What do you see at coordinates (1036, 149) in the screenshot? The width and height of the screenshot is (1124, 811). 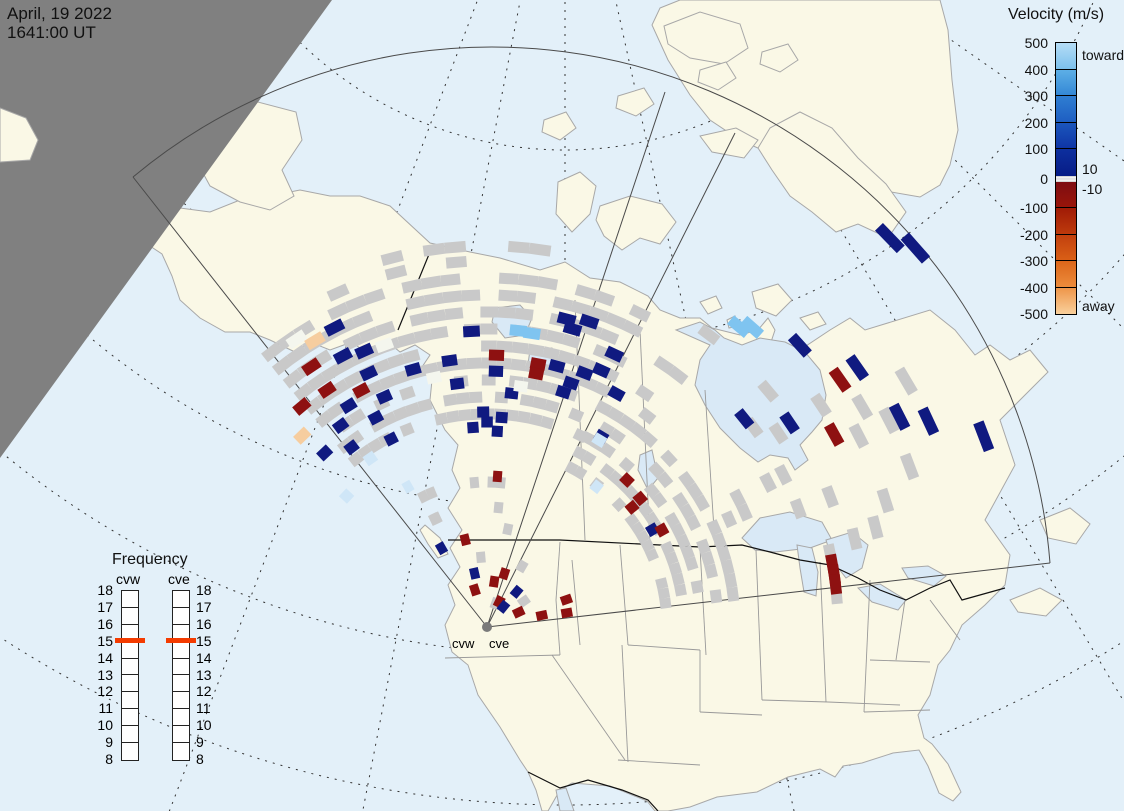 I see `velocity-tick-label: 100` at bounding box center [1036, 149].